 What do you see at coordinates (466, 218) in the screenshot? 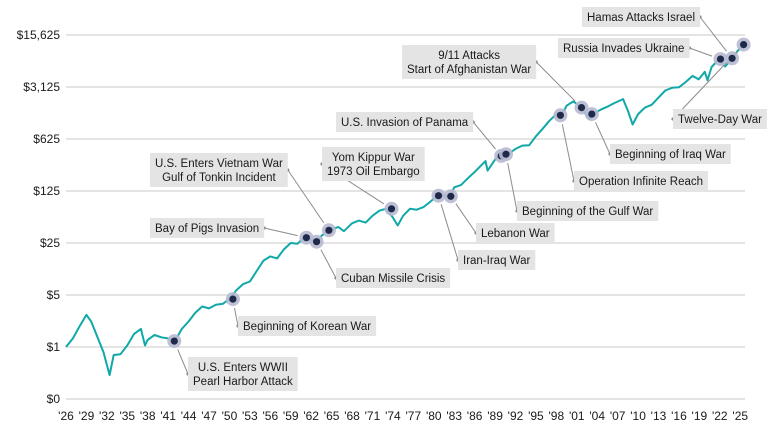
I see `leader-lebanon-war` at bounding box center [466, 218].